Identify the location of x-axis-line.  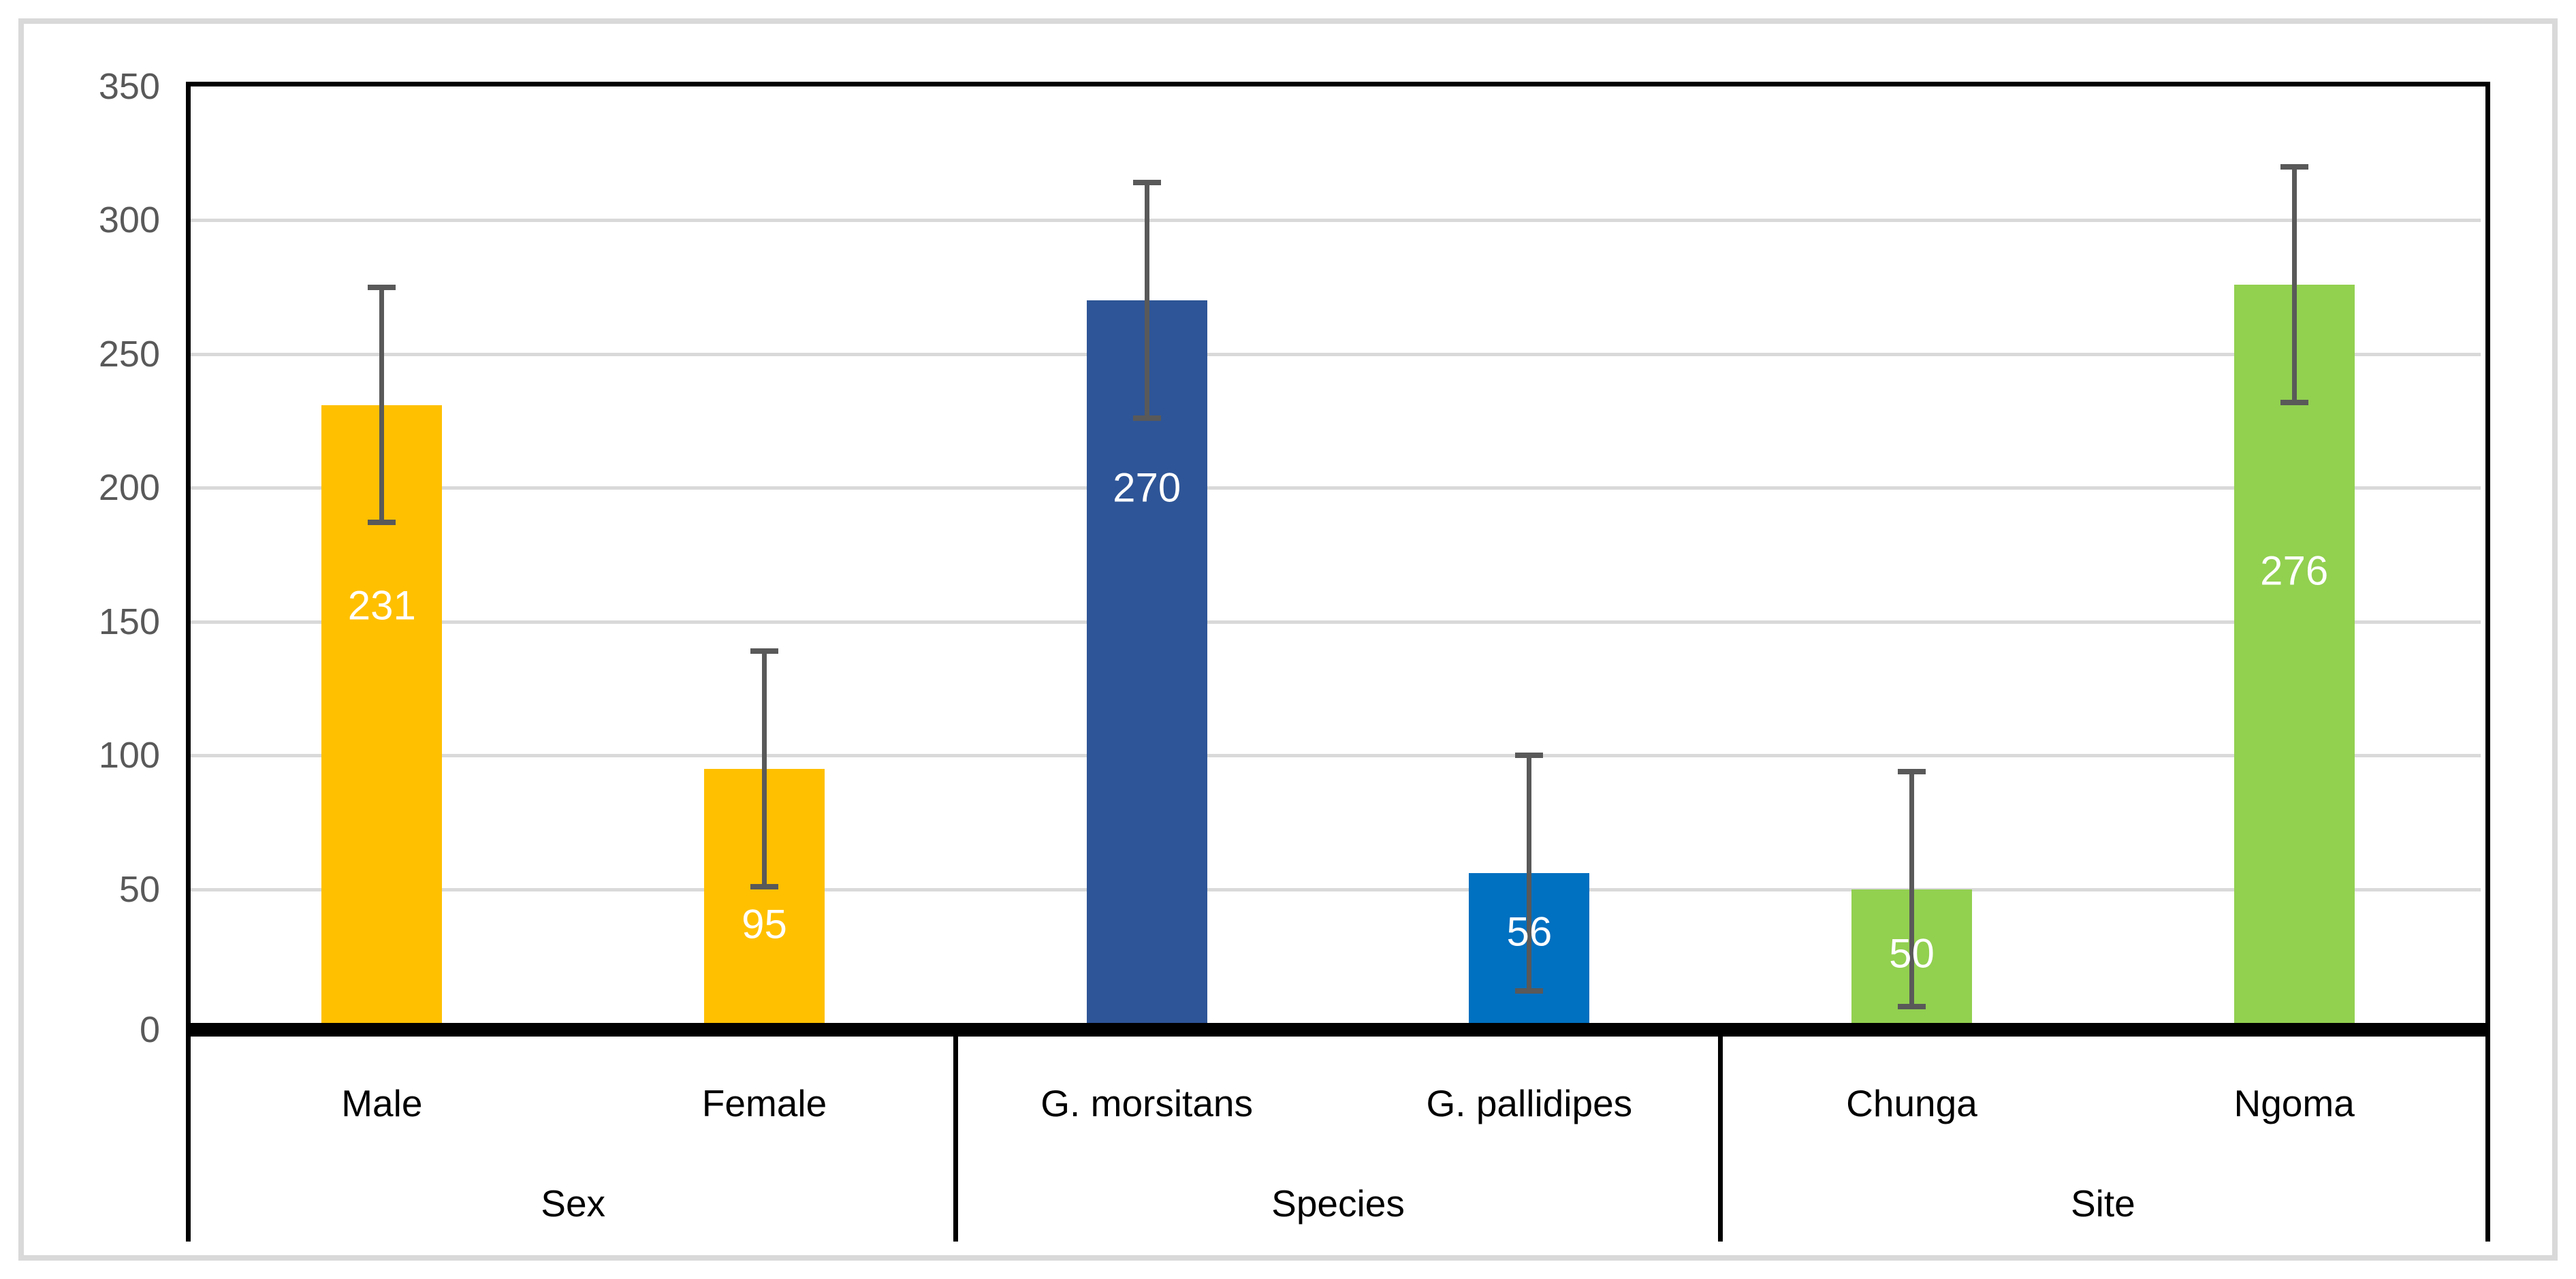
(1338, 1030).